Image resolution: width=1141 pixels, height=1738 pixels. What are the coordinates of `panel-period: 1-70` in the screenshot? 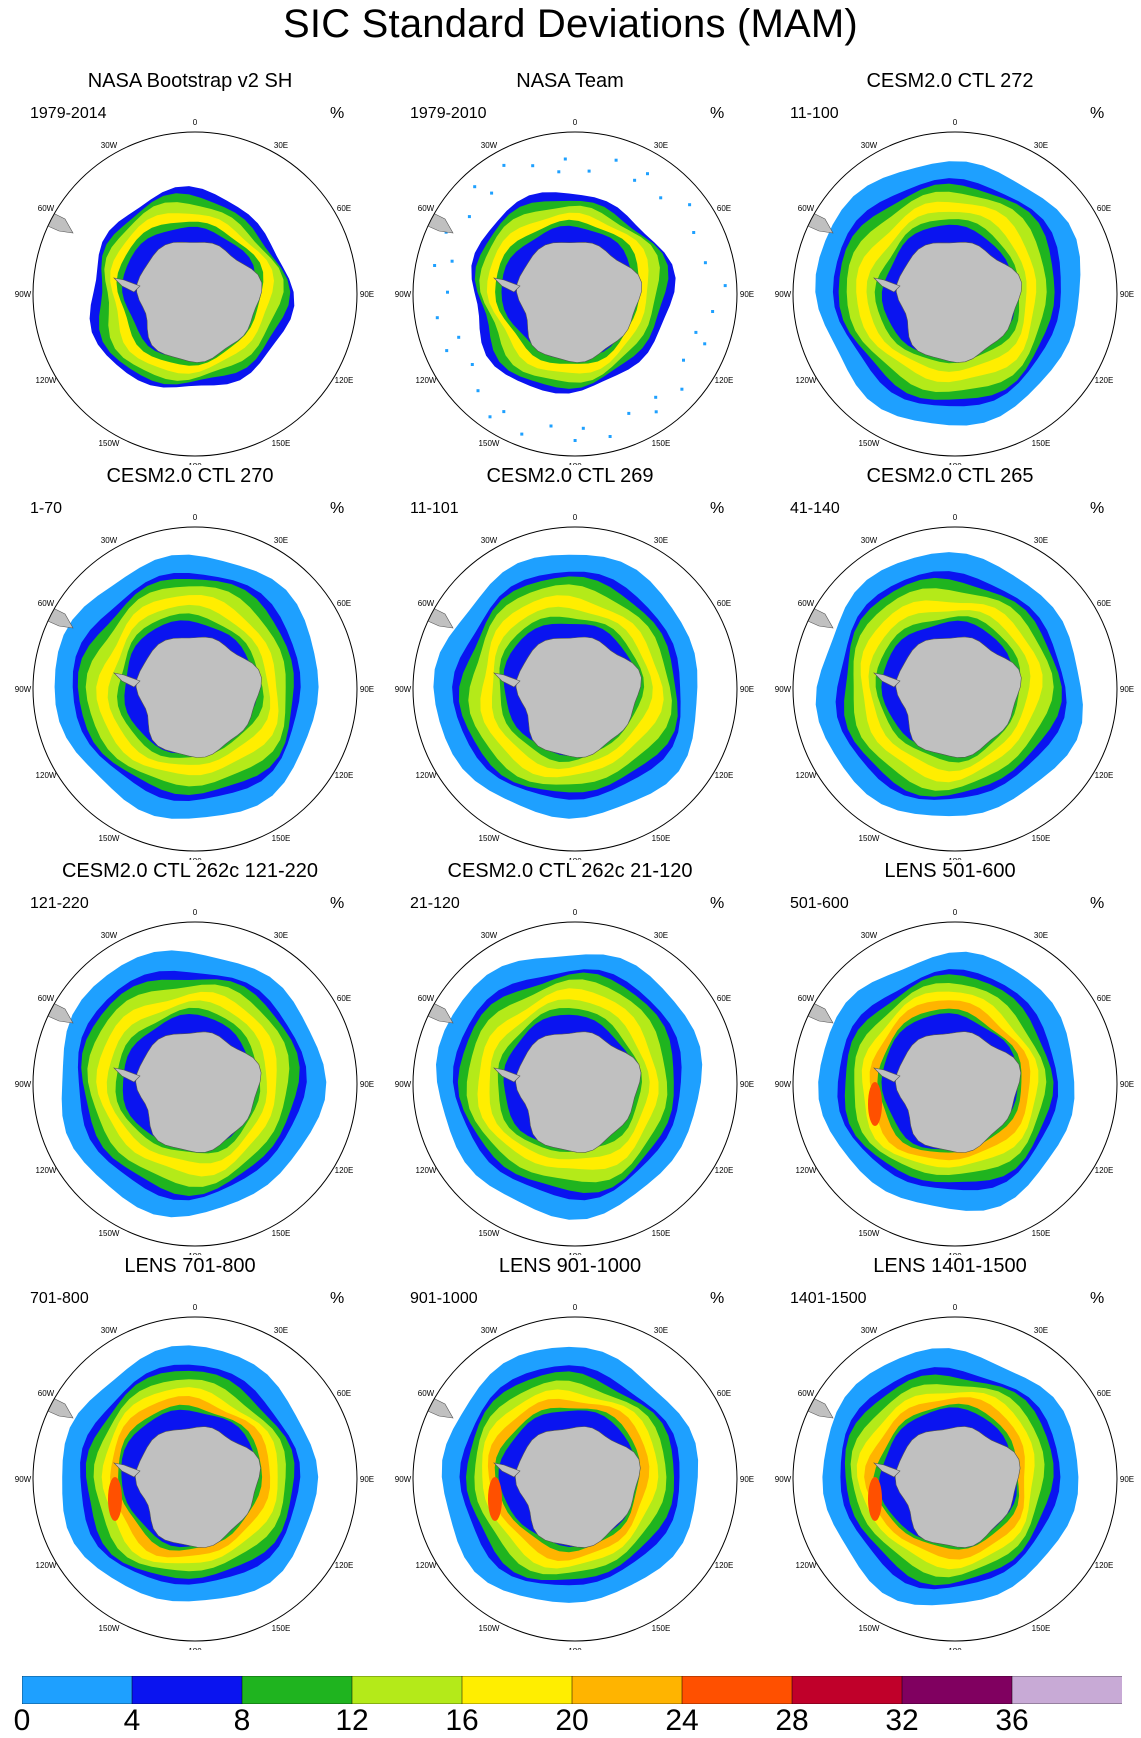 It's located at (46, 508).